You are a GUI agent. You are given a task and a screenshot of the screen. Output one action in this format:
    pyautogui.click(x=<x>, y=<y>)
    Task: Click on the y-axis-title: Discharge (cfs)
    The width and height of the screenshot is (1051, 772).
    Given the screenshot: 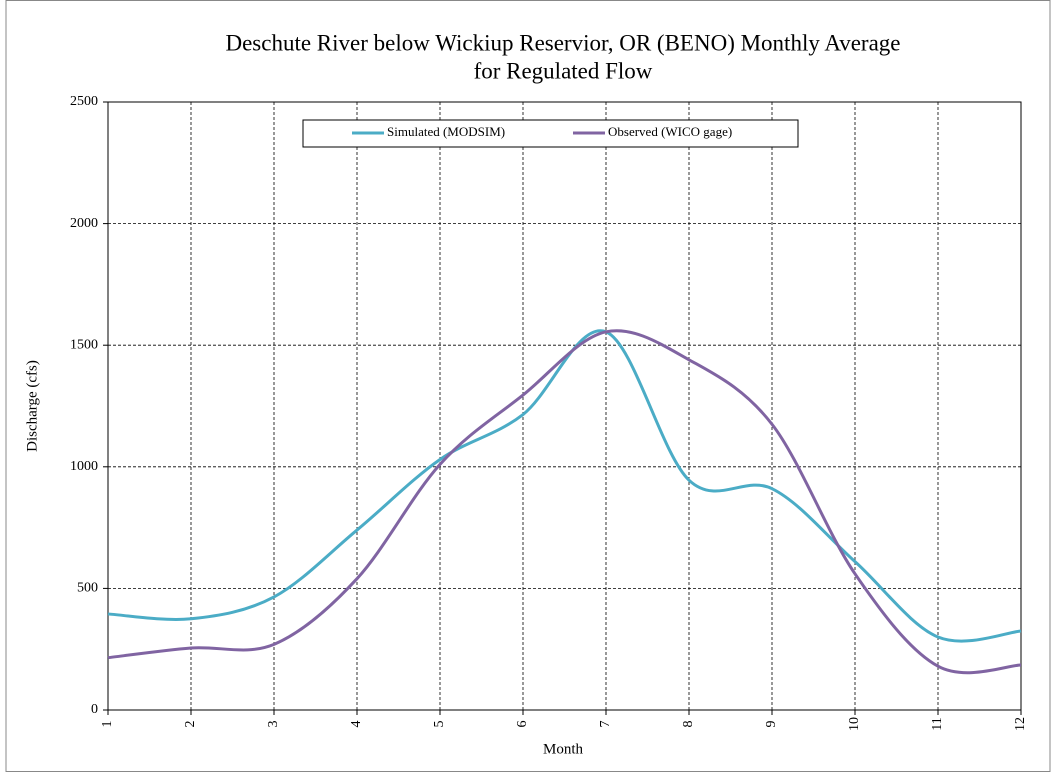 What is the action you would take?
    pyautogui.click(x=32, y=406)
    